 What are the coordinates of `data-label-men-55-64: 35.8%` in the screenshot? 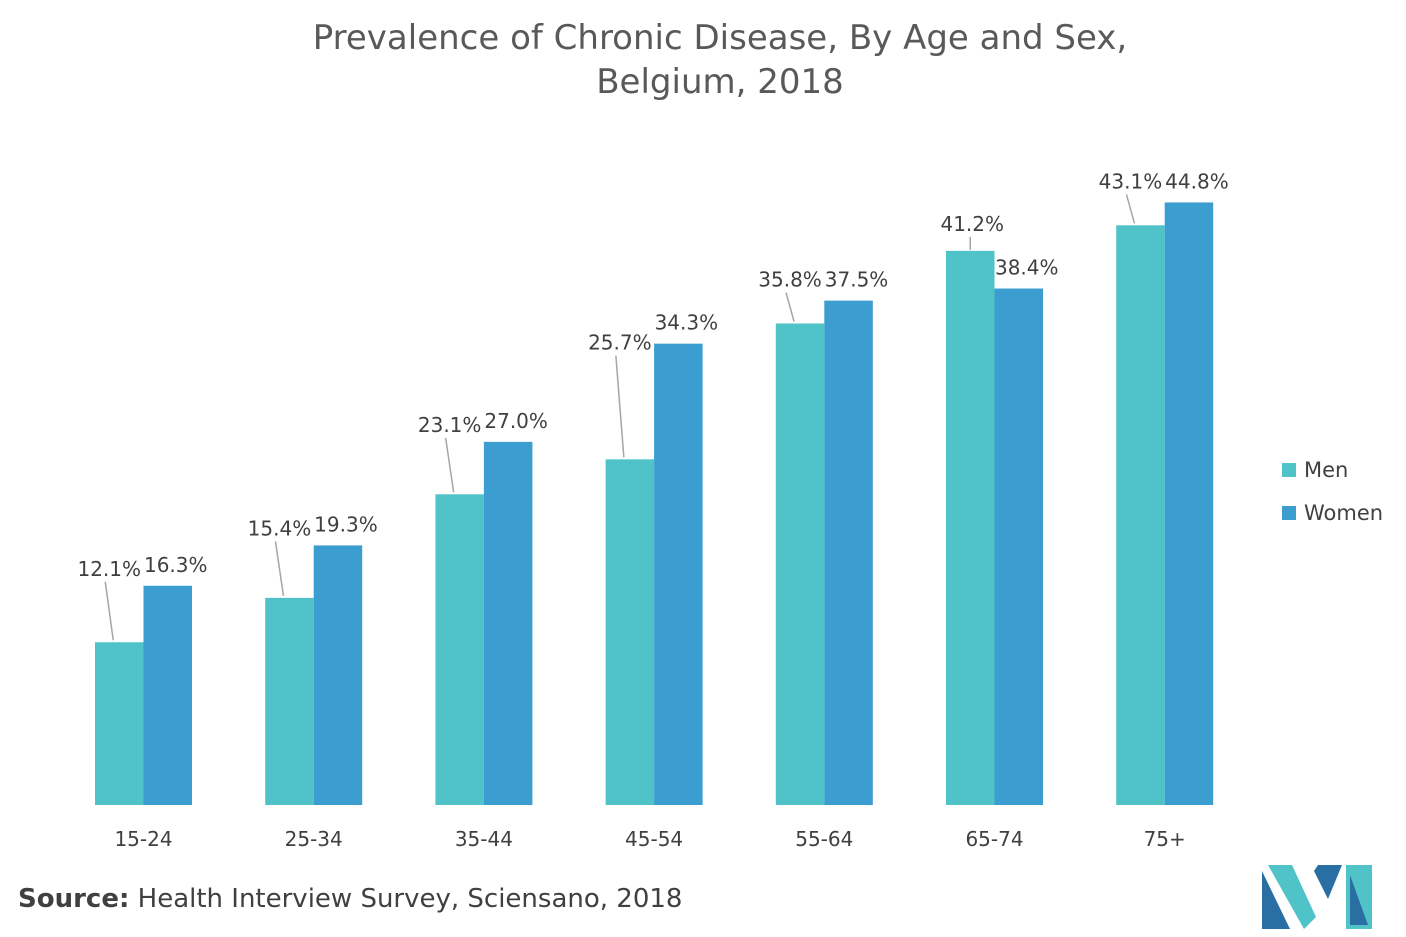 It's located at (790, 280).